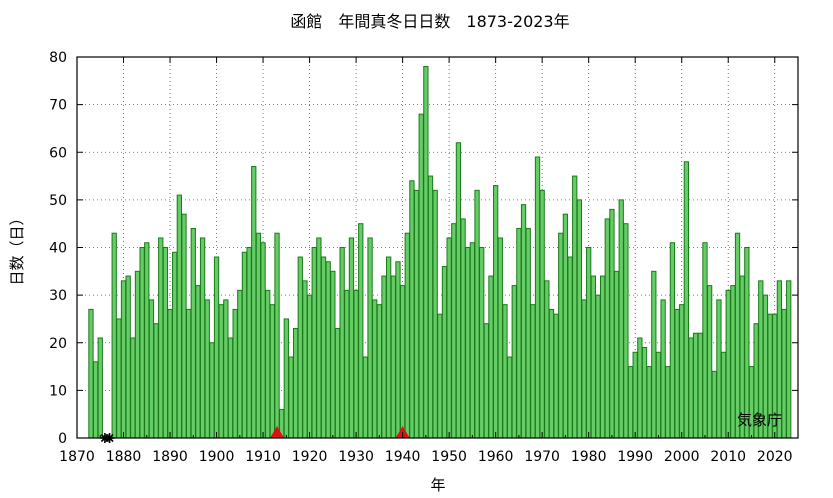 This screenshot has height=498, width=833. What do you see at coordinates (58, 391) in the screenshot?
I see `y-tick-label: 10` at bounding box center [58, 391].